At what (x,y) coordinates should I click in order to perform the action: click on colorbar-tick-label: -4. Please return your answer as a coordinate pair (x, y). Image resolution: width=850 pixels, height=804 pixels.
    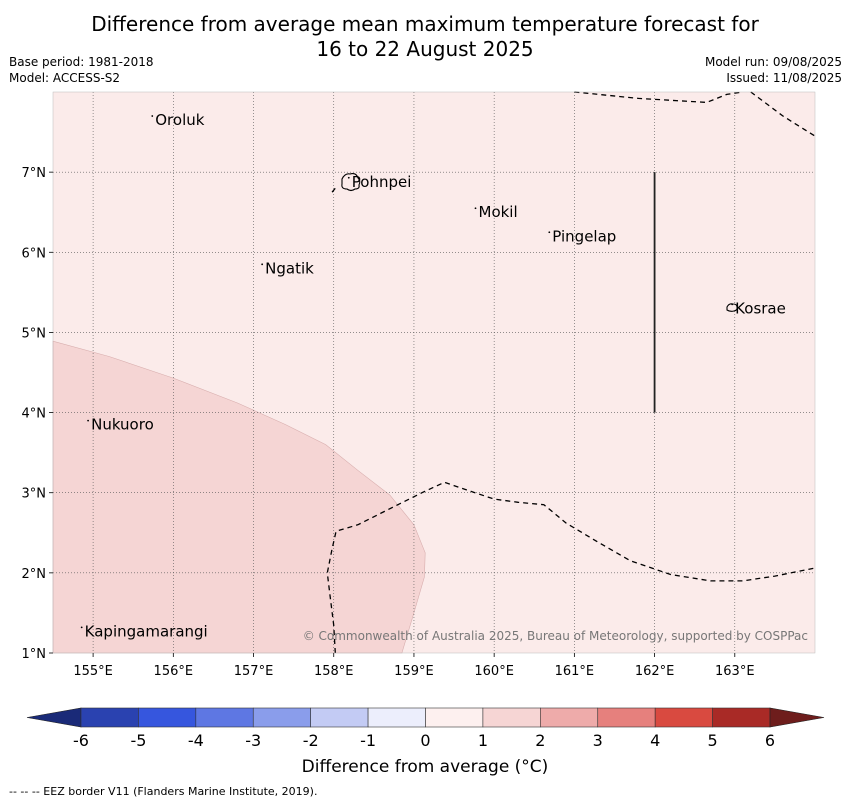
    Looking at the image, I should click on (196, 740).